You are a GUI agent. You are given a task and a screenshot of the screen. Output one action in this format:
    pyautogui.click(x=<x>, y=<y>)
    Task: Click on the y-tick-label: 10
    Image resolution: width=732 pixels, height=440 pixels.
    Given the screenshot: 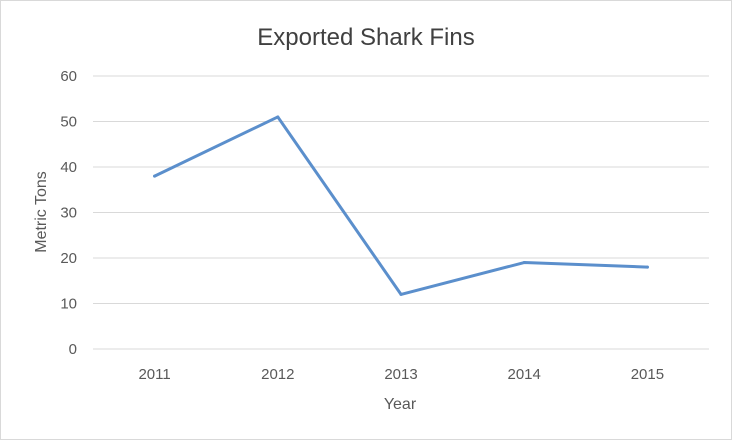 What is the action you would take?
    pyautogui.click(x=68, y=304)
    